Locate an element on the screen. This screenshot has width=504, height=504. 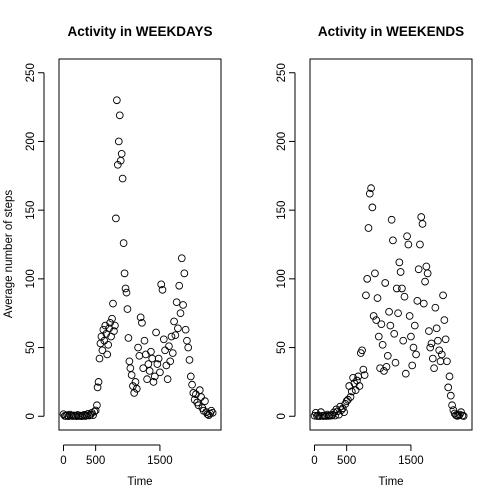
weekends-x-tick-label-500: 500 is located at coordinates (346, 461).